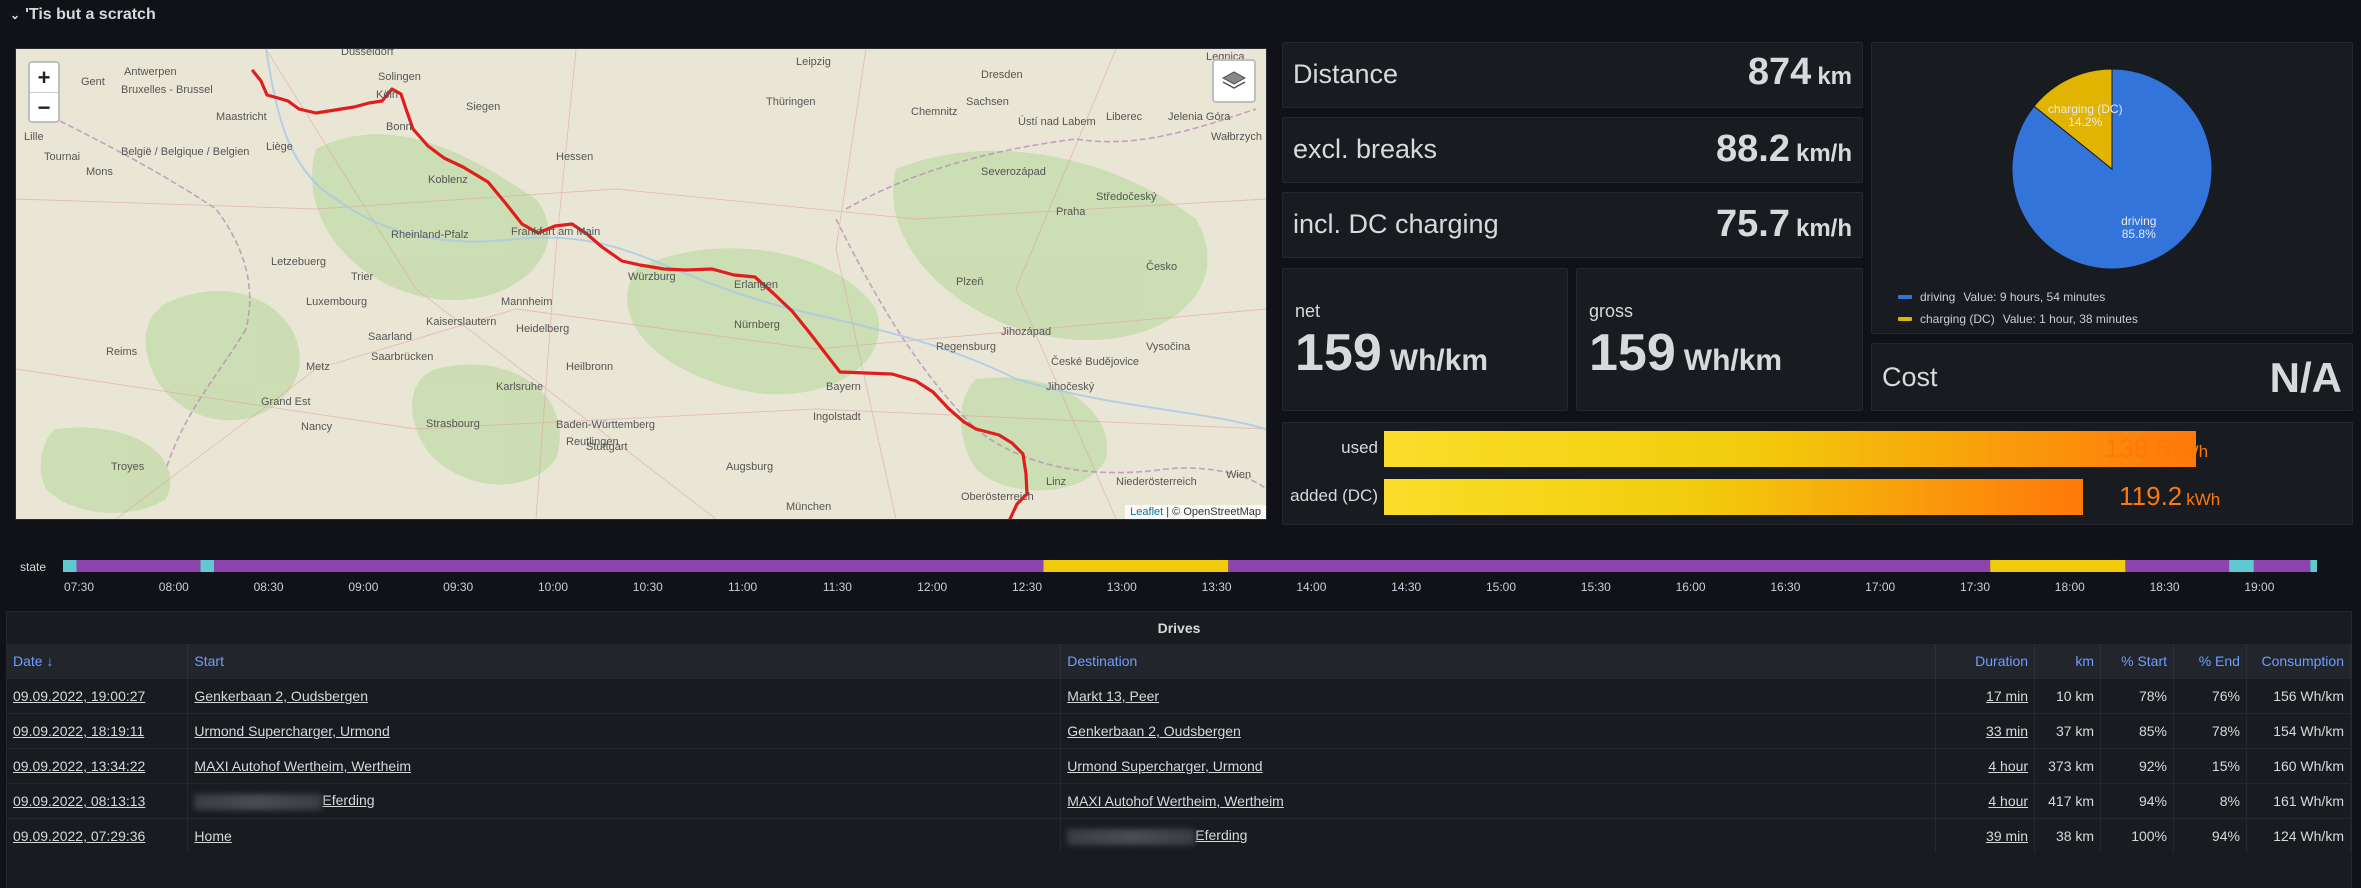 Image resolution: width=2361 pixels, height=888 pixels. What do you see at coordinates (843, 387) in the screenshot?
I see `map-city-label: Bayern` at bounding box center [843, 387].